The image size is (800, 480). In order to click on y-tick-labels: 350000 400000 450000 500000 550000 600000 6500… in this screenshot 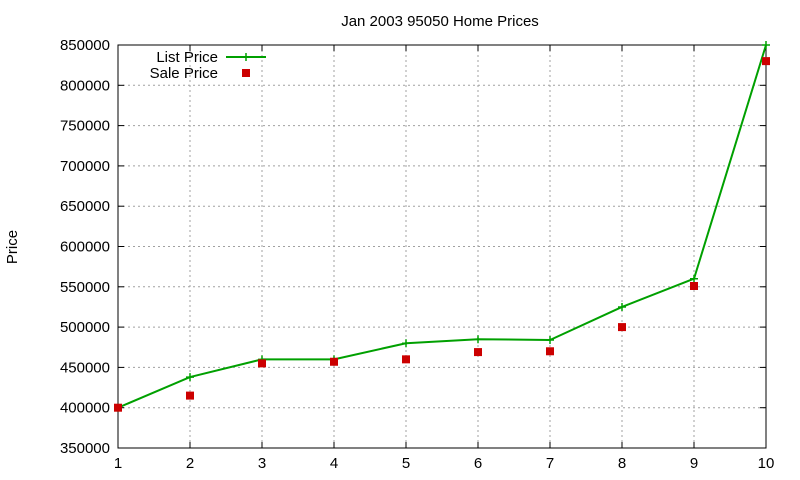, I will do `click(85, 247)`.